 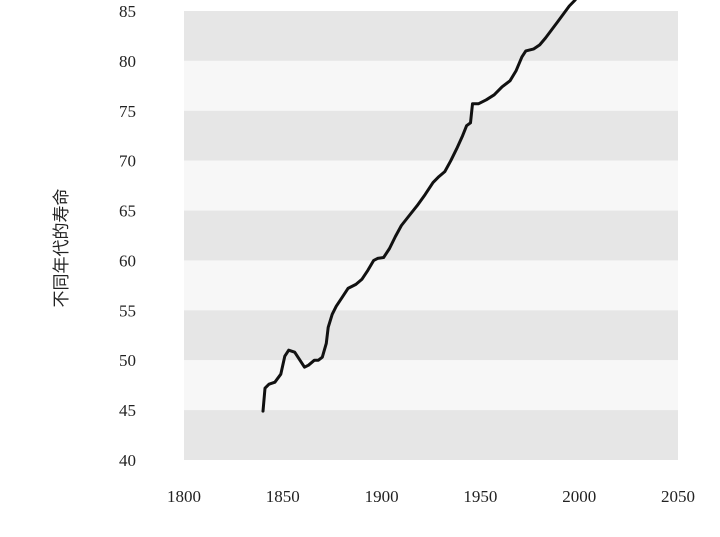 What do you see at coordinates (127, 236) in the screenshot?
I see `y-axis-ticks: 40 45 50 55 60 65 70 75 80 85` at bounding box center [127, 236].